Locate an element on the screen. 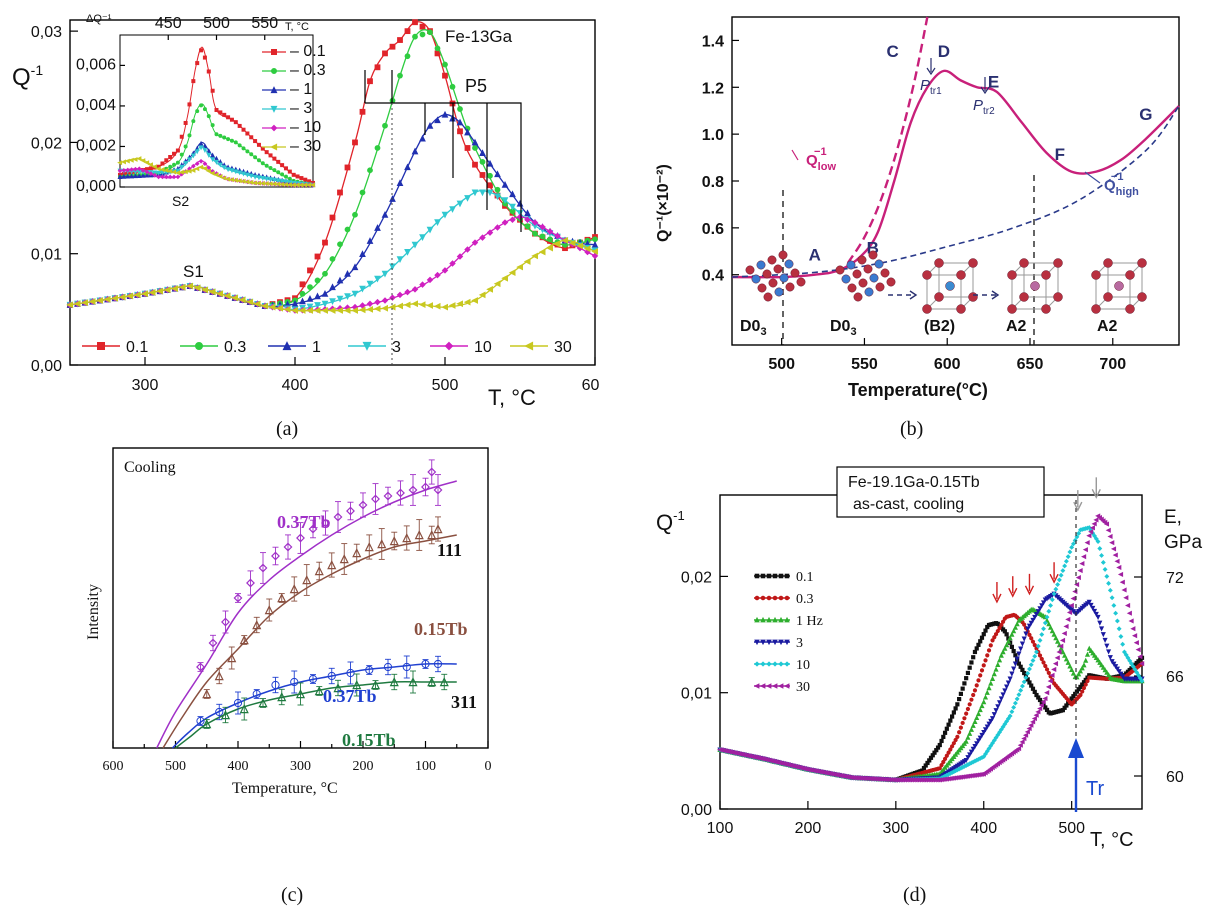 Image resolution: width=1219 pixels, height=923 pixels. x-tick-label-c: 400 is located at coordinates (238, 766).